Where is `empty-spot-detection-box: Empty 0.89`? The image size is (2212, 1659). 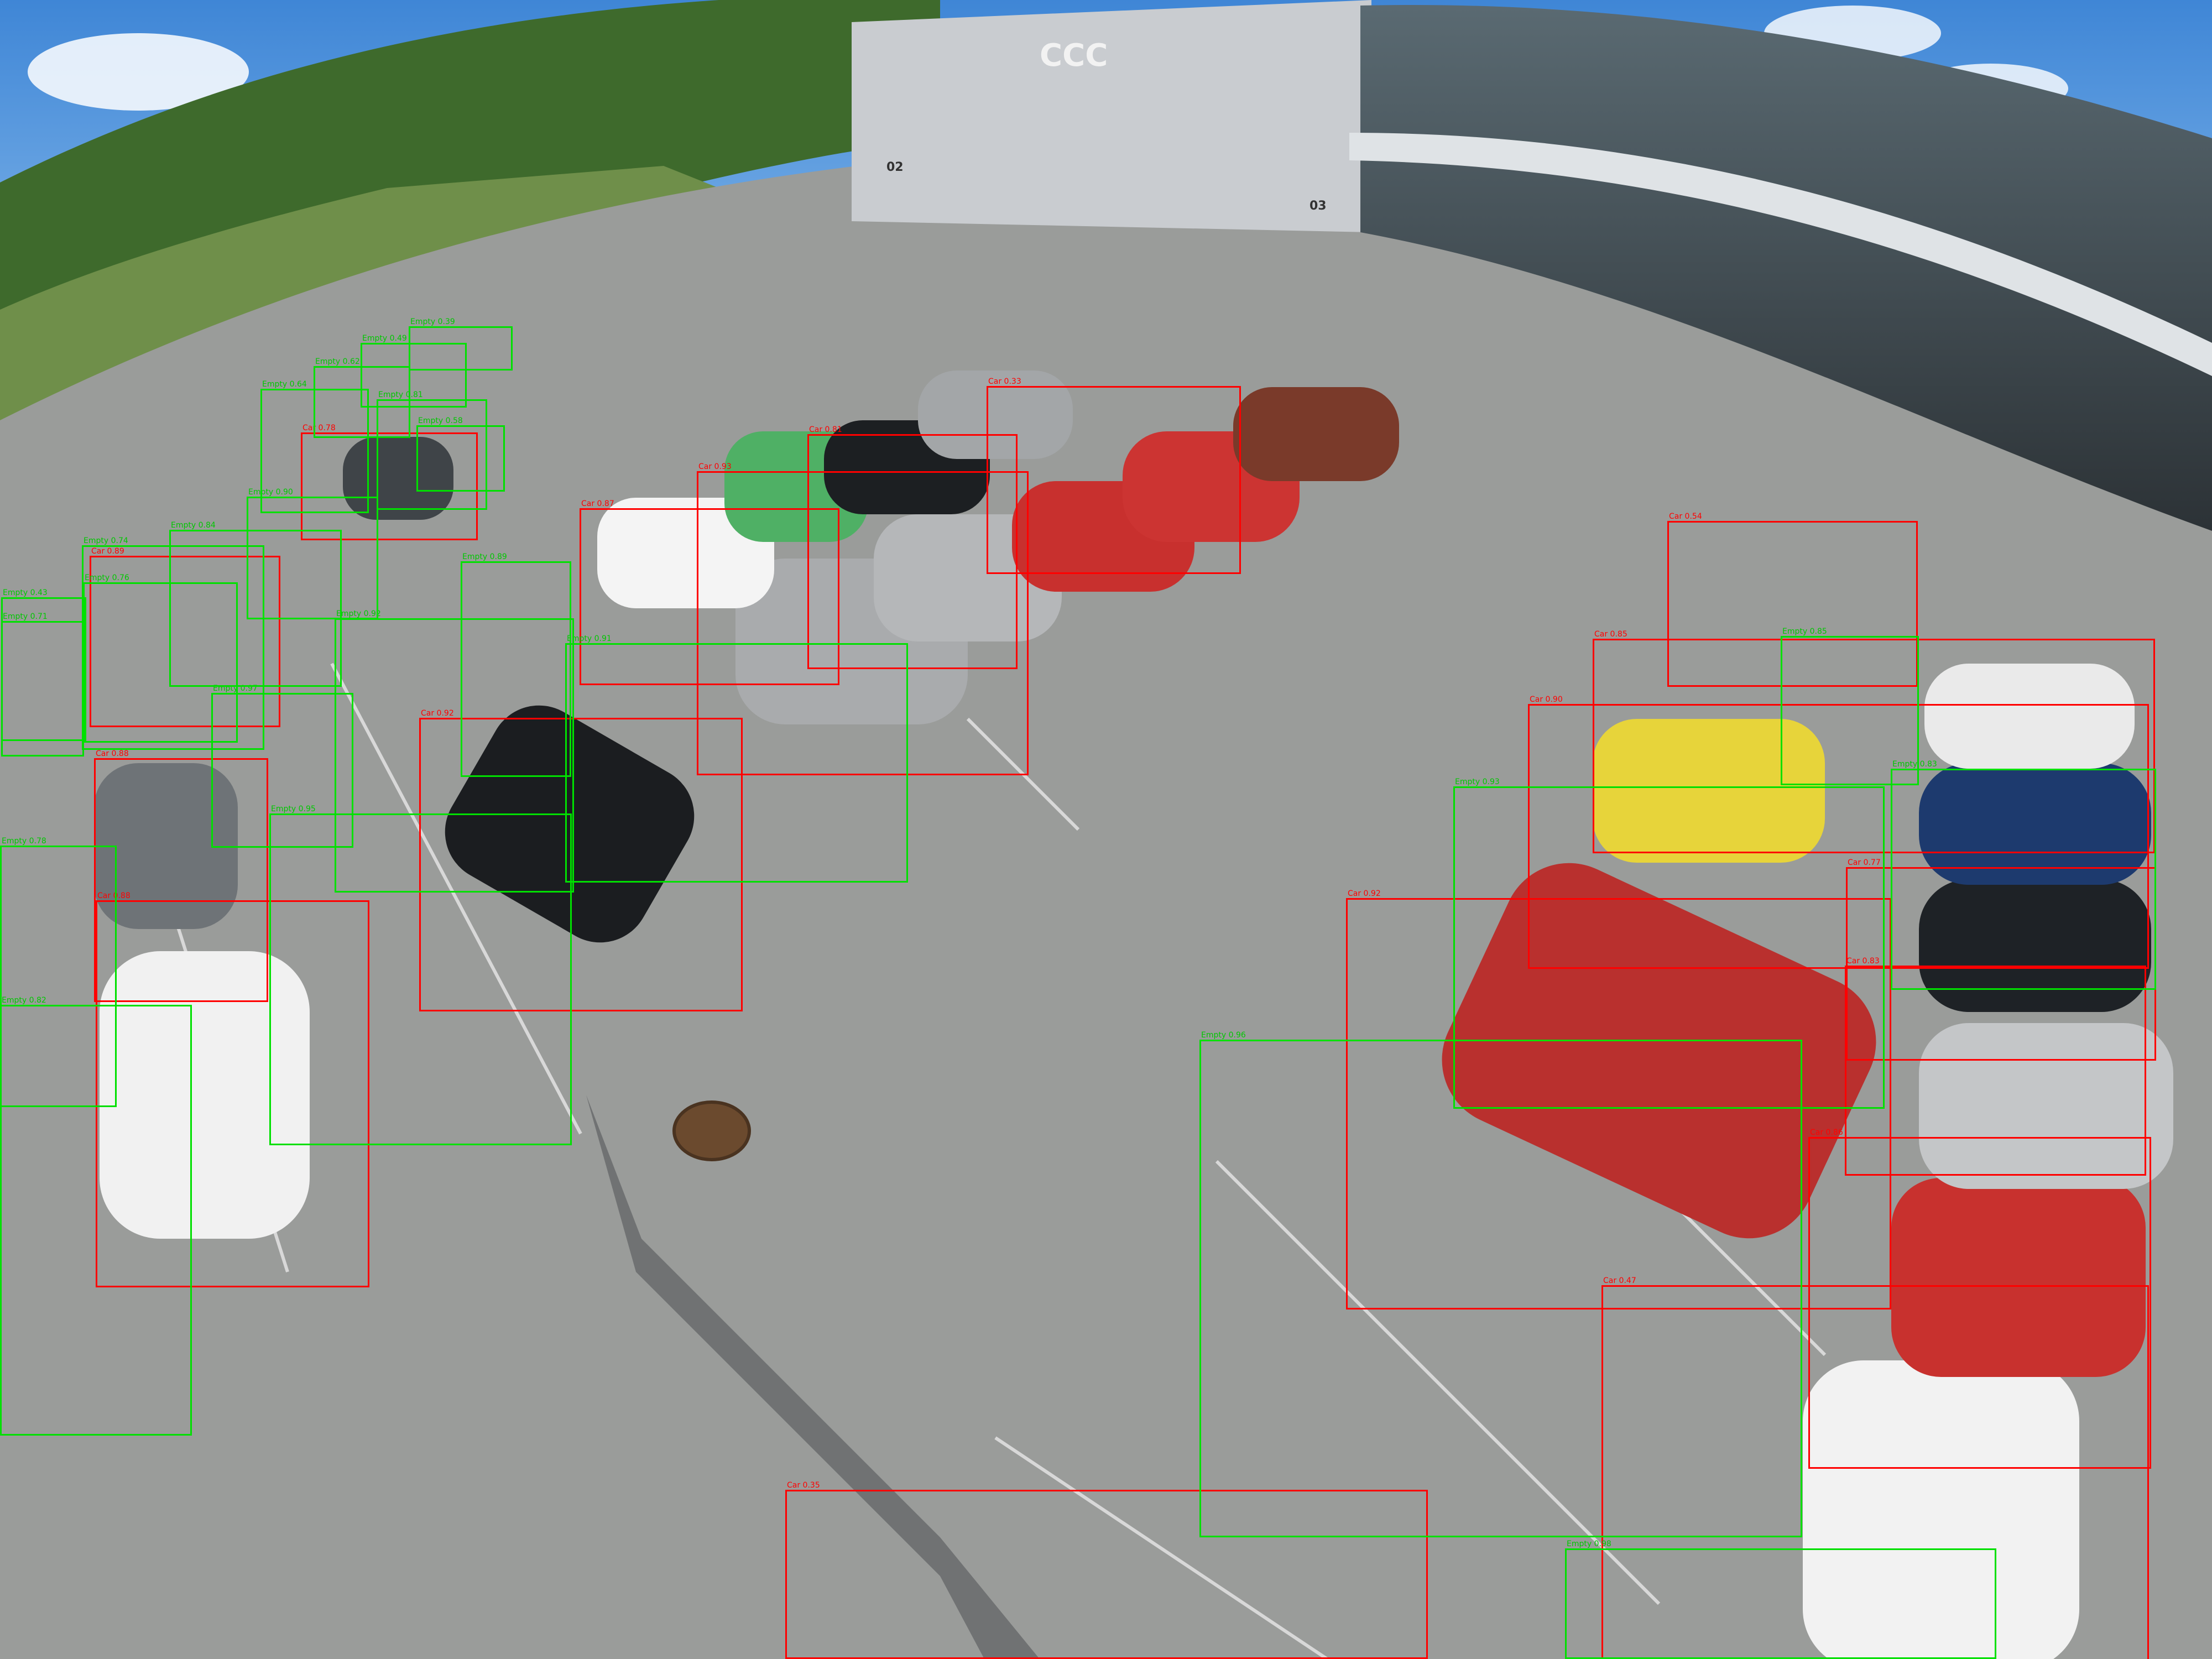
empty-spot-detection-box: Empty 0.89 is located at coordinates (516, 664).